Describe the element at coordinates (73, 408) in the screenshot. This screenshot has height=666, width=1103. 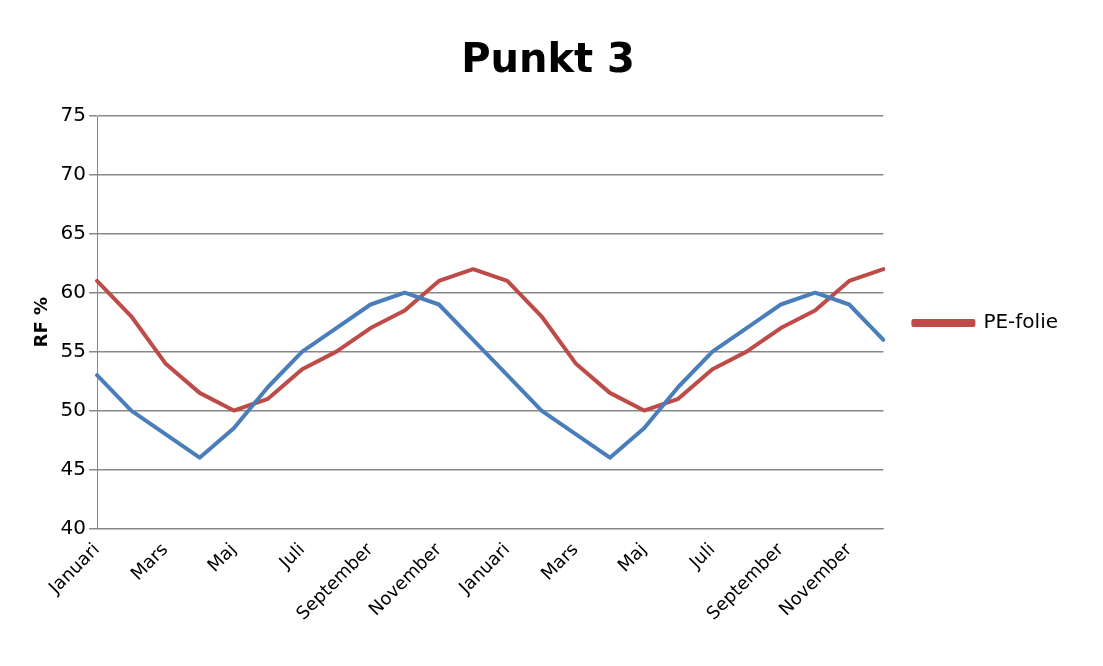
I see `y-tick-label: 50` at that location.